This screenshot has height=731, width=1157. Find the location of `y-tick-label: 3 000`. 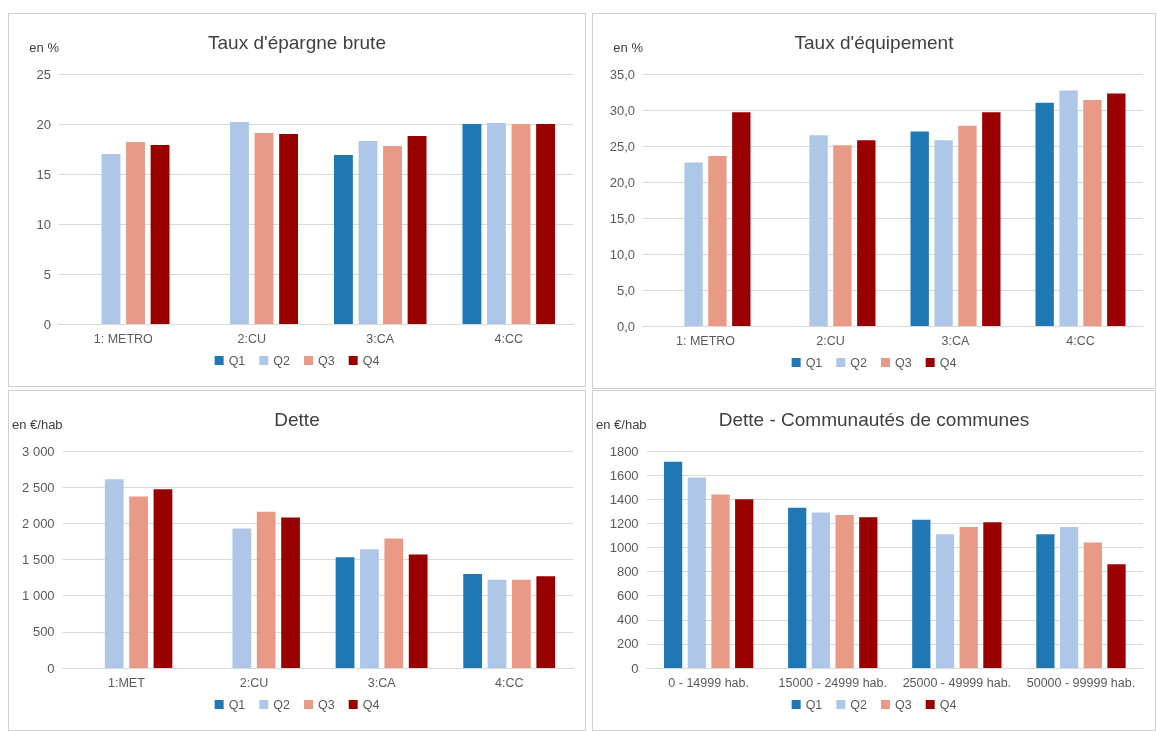

y-tick-label: 3 000 is located at coordinates (38, 451).